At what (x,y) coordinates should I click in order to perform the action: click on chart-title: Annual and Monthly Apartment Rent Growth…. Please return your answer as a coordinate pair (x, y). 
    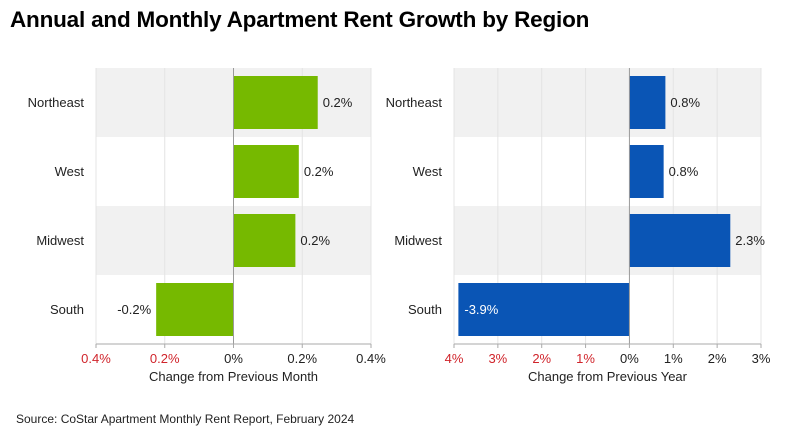
    Looking at the image, I should click on (300, 19).